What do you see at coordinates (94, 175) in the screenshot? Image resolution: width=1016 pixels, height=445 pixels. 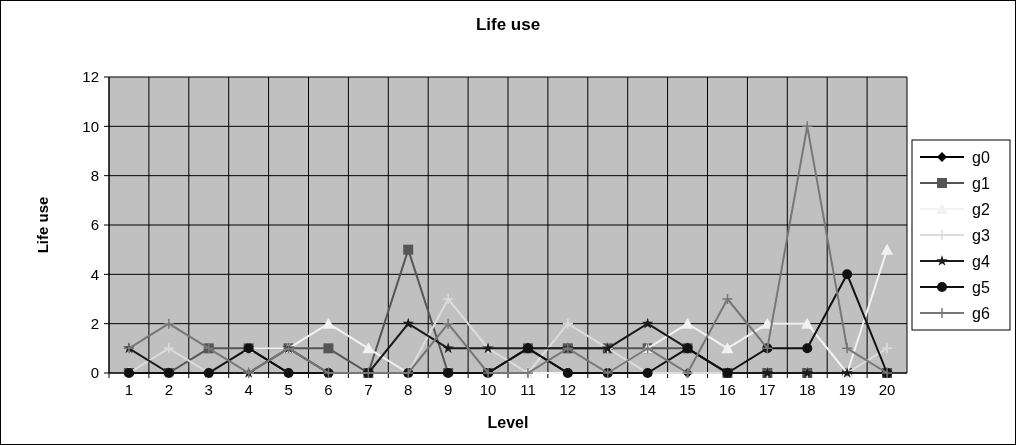 I see `y-tick-label: 8` at bounding box center [94, 175].